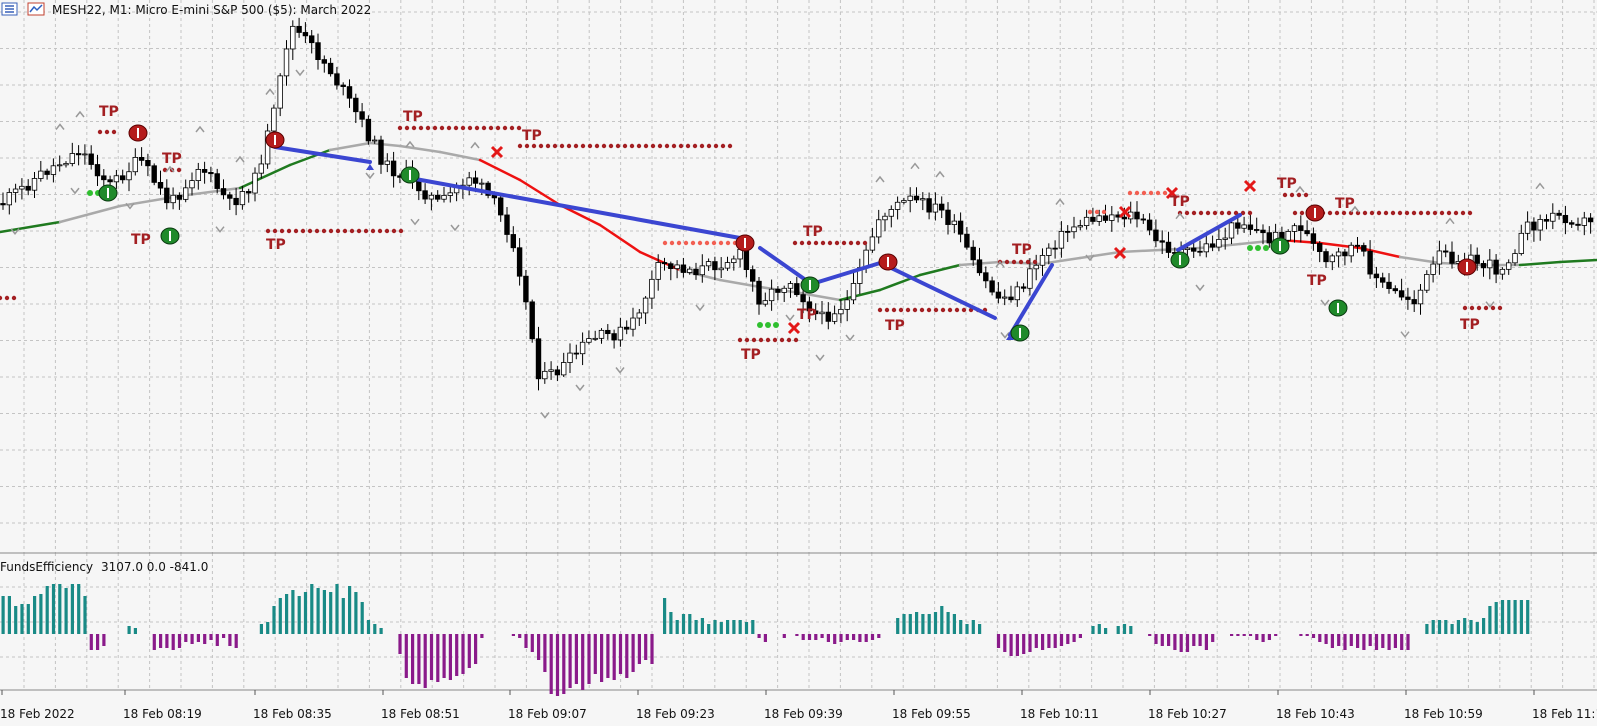 This screenshot has height=726, width=1597. What do you see at coordinates (36, 9) in the screenshot?
I see `chart-window-icon` at bounding box center [36, 9].